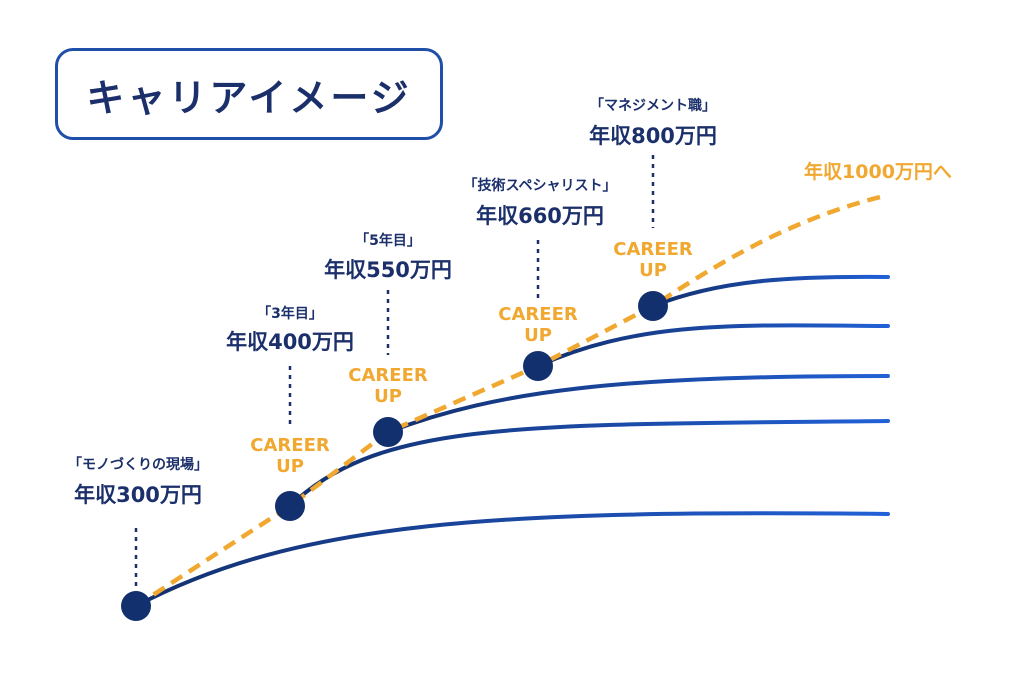  Describe the element at coordinates (540, 216) in the screenshot. I see `stage-salary-4: 年収660万円` at that location.